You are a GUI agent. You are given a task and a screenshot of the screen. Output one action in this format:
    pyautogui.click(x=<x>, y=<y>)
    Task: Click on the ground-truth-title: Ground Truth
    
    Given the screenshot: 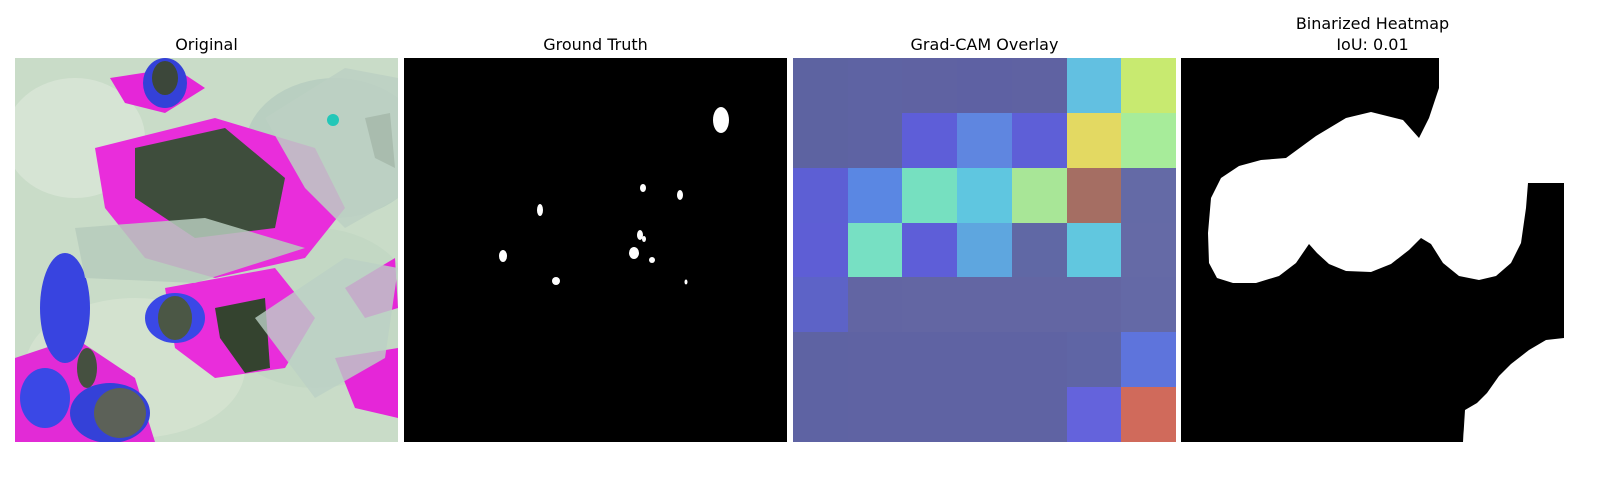 What is the action you would take?
    pyautogui.click(x=595, y=44)
    